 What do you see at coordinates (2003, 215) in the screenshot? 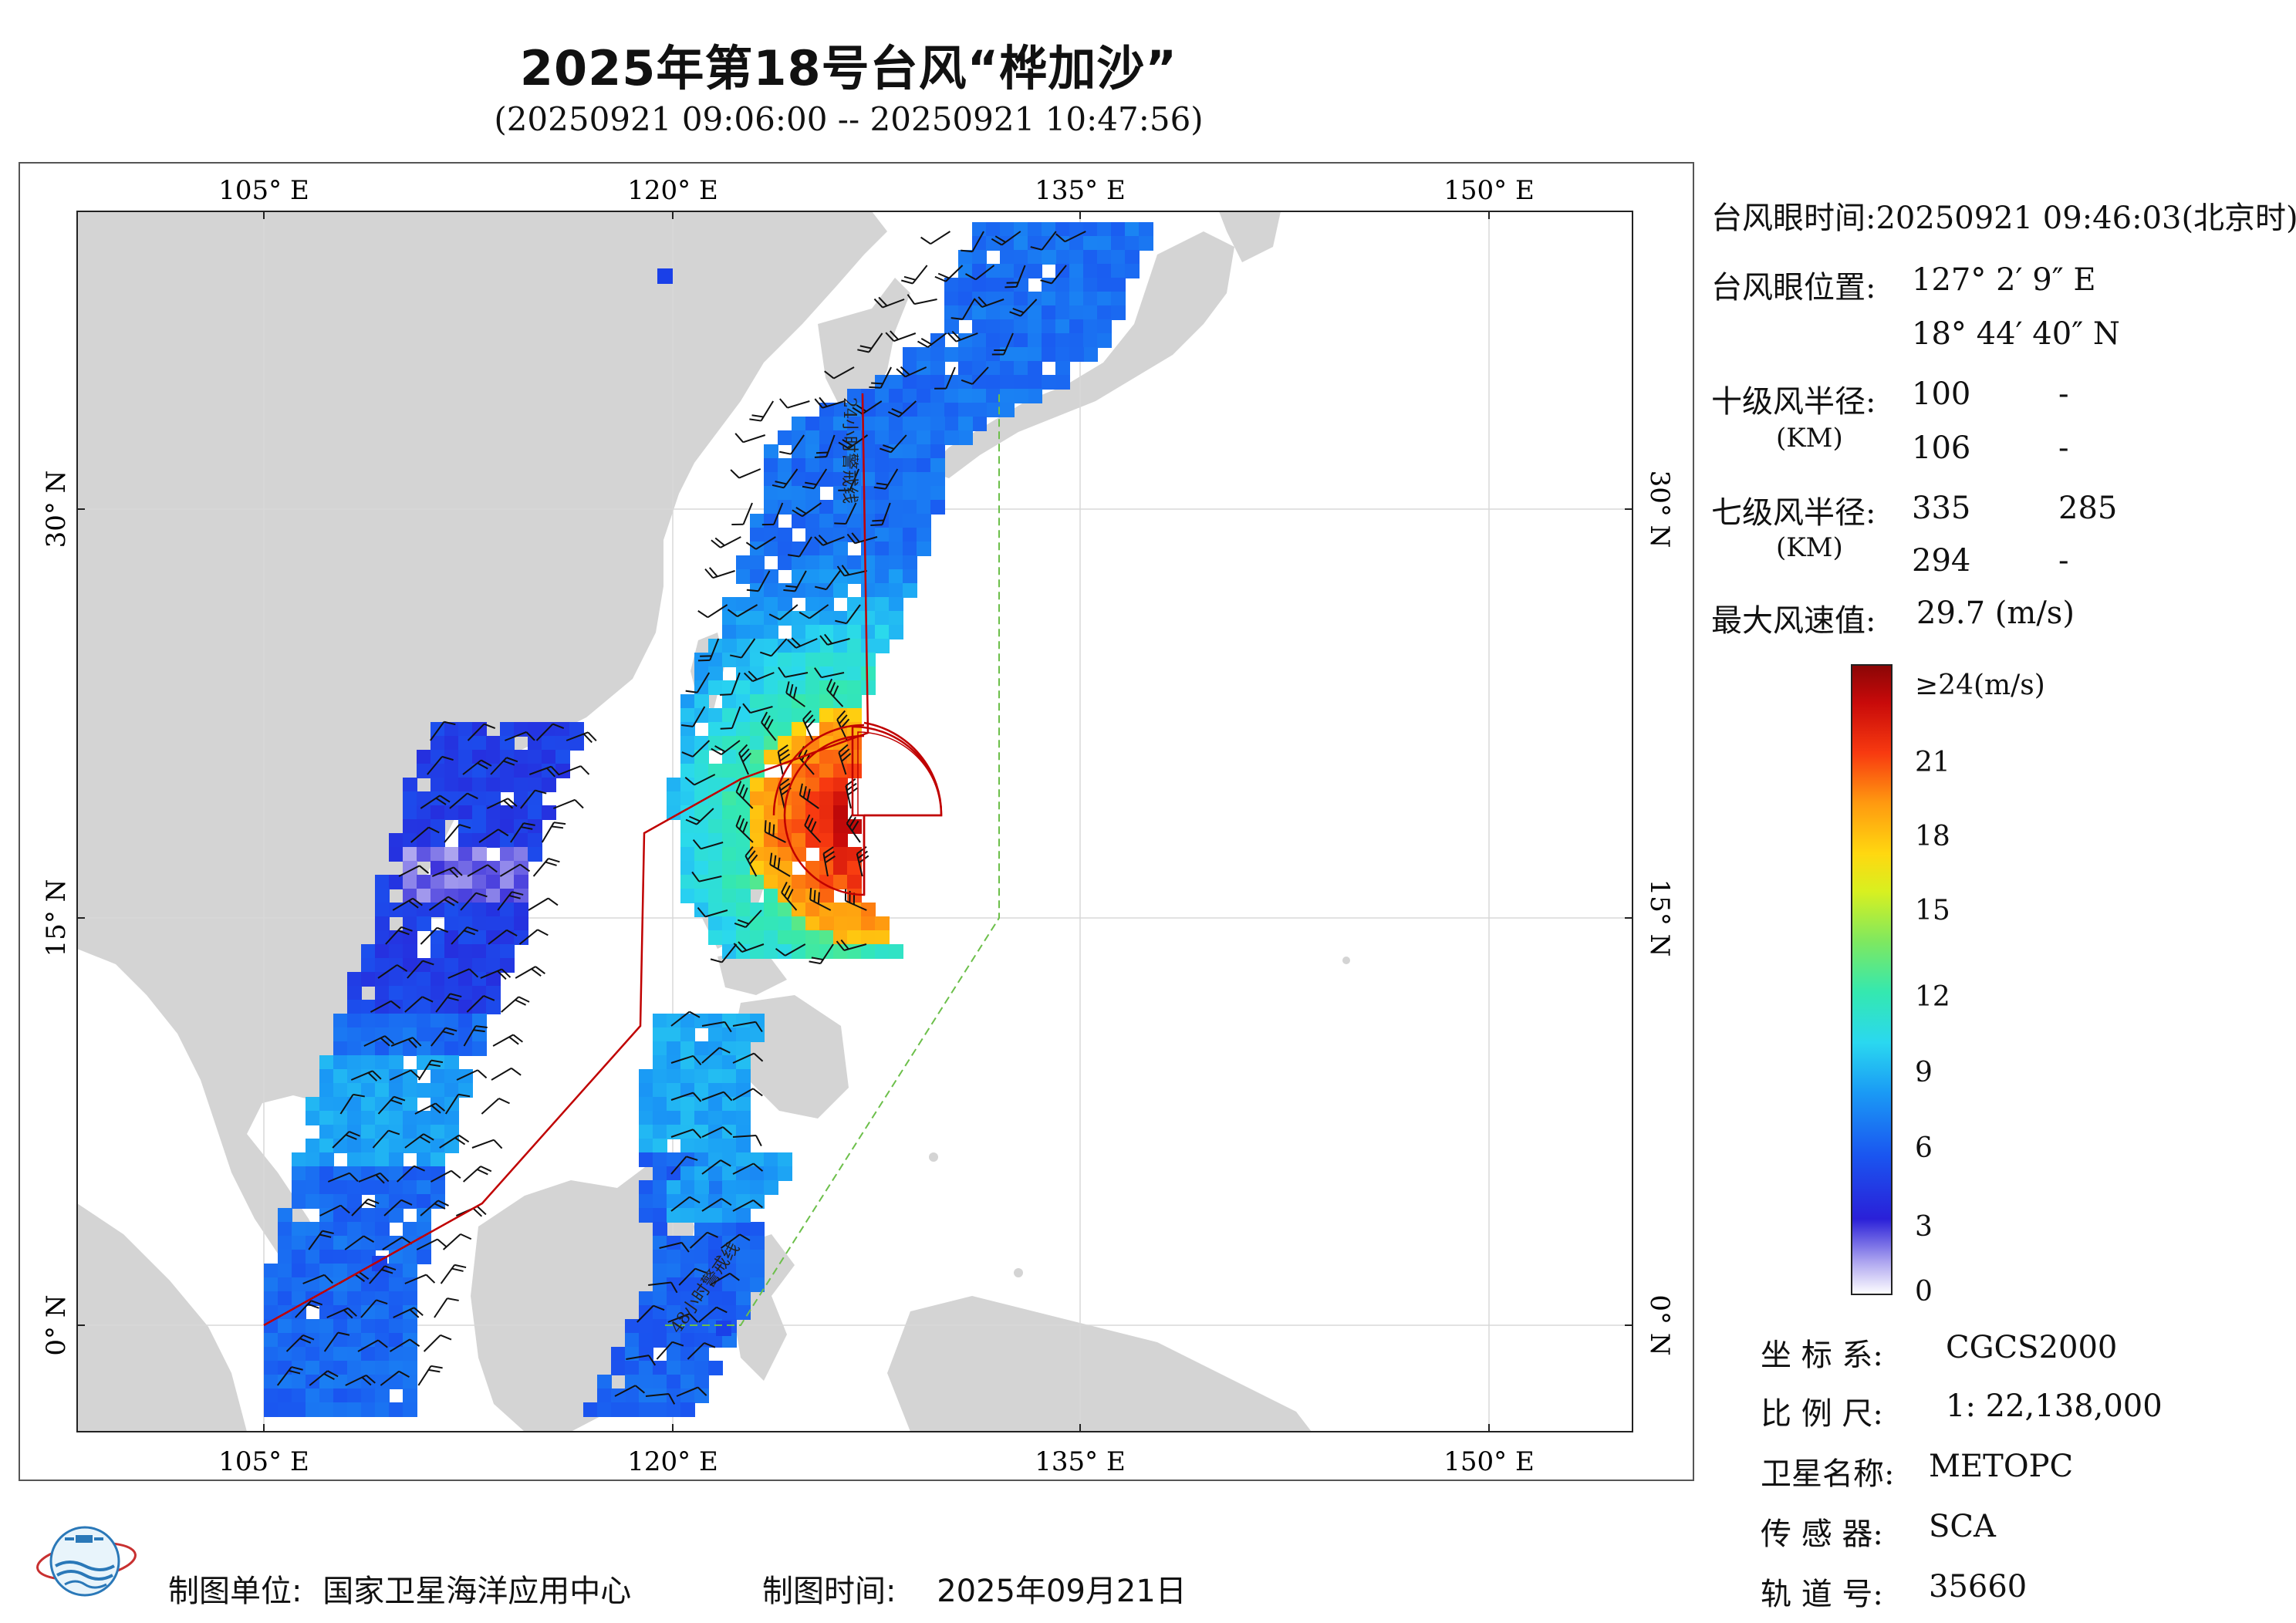
I see `eye-time-row: 台风眼时间:20250921 09:46:03(北京时)` at bounding box center [2003, 215].